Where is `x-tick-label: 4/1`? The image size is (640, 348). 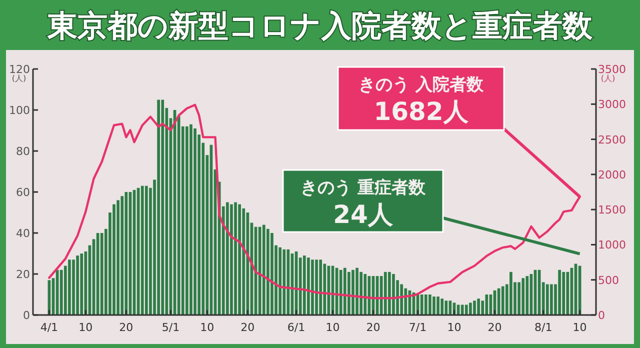 x-tick-label: 4/1 is located at coordinates (49, 327).